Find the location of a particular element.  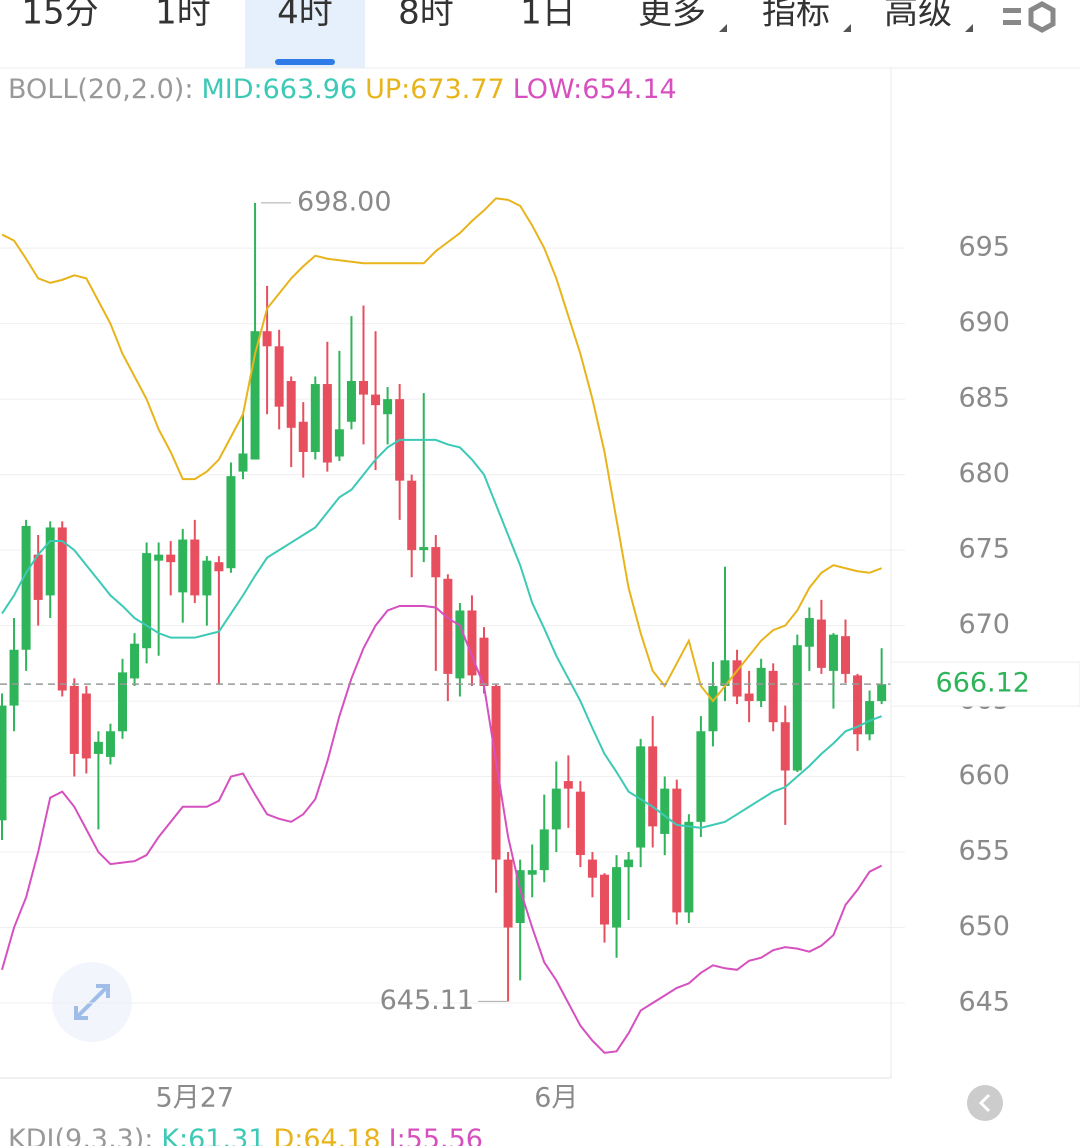

y-tick-label: 690 is located at coordinates (984, 322).